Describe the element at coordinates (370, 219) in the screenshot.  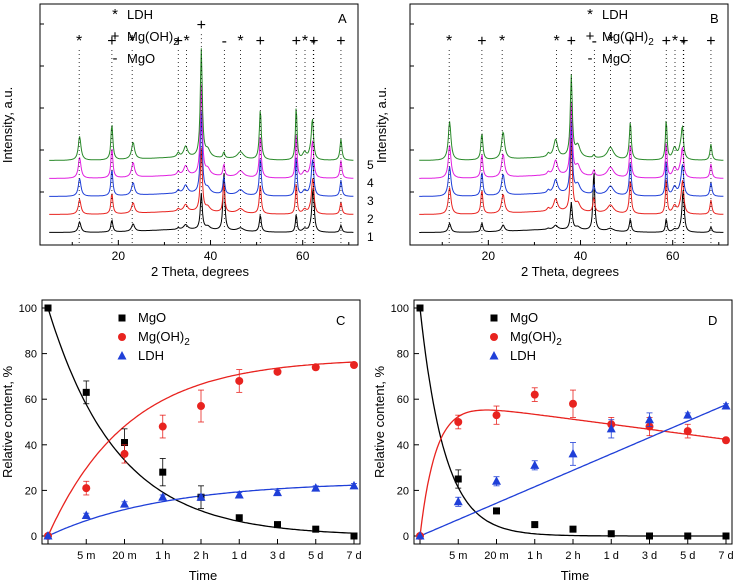
I see `trace-label-2: 2` at that location.